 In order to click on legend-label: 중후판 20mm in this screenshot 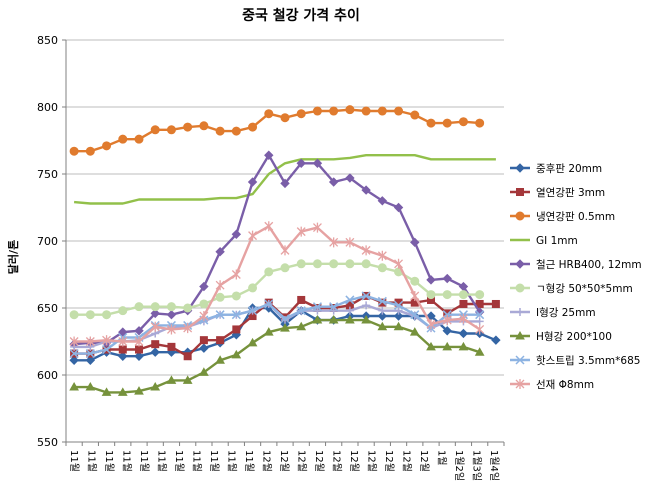, I will do `click(569, 169)`.